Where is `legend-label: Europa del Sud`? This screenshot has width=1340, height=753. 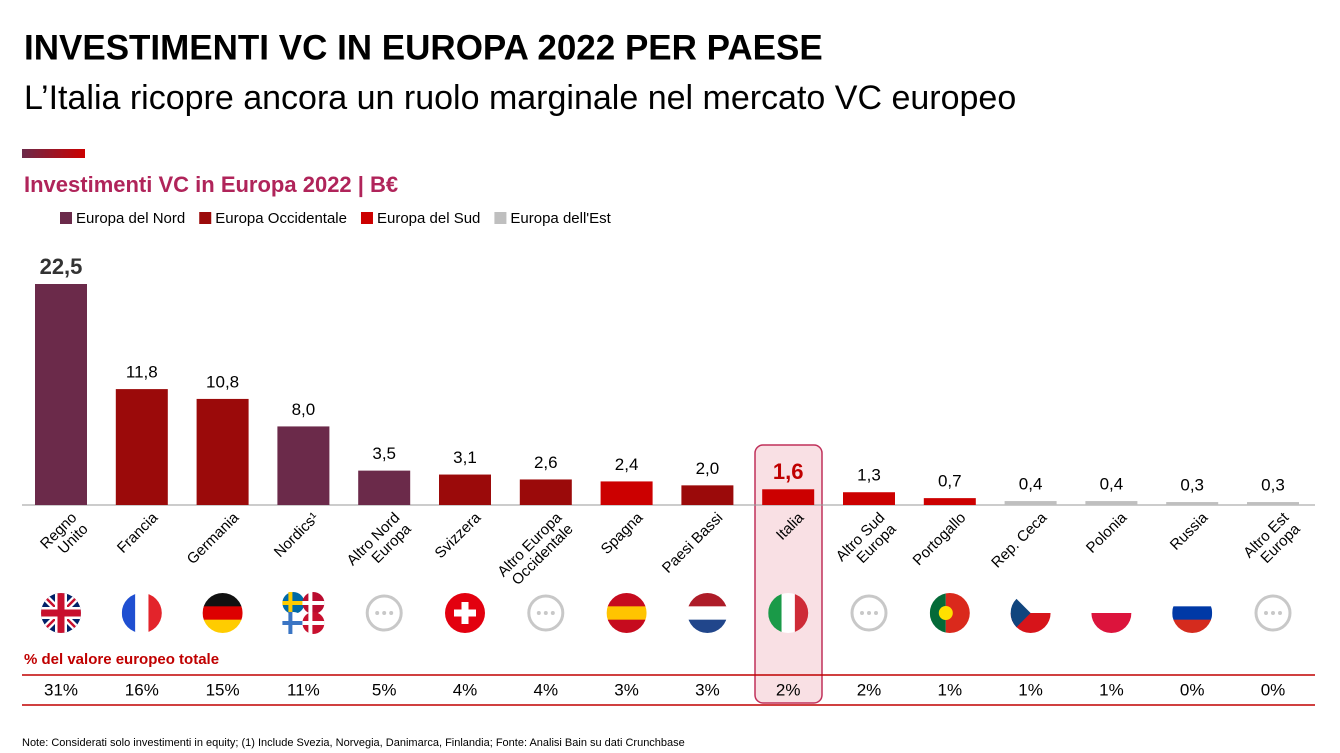
legend-label: Europa del Sud is located at coordinates (428, 218).